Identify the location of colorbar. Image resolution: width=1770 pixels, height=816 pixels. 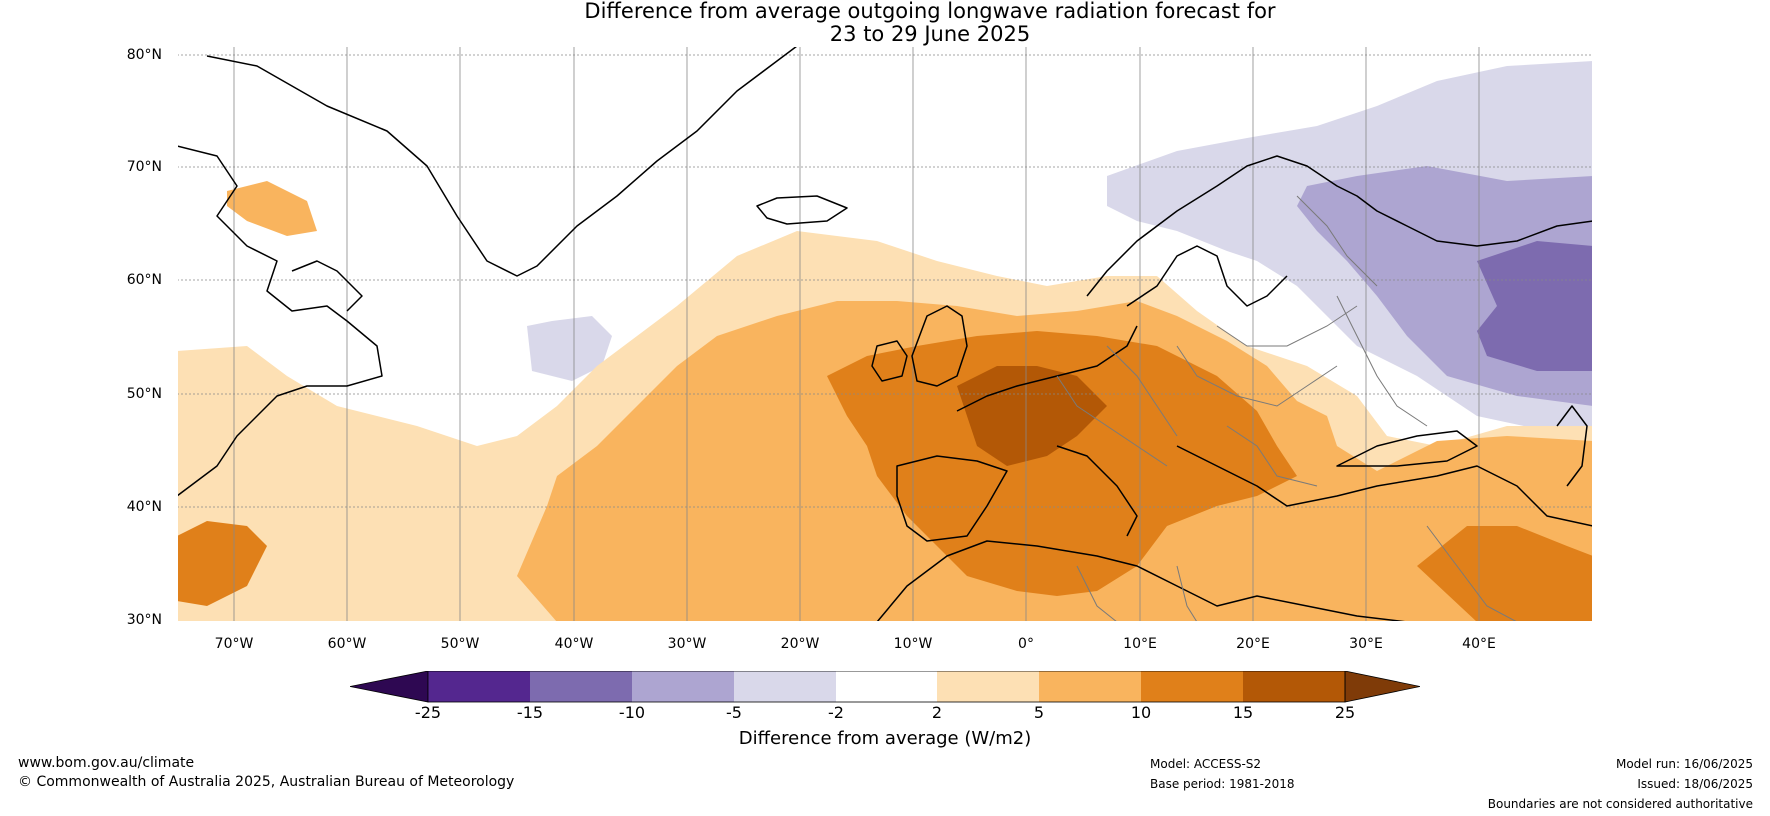
(885, 687).